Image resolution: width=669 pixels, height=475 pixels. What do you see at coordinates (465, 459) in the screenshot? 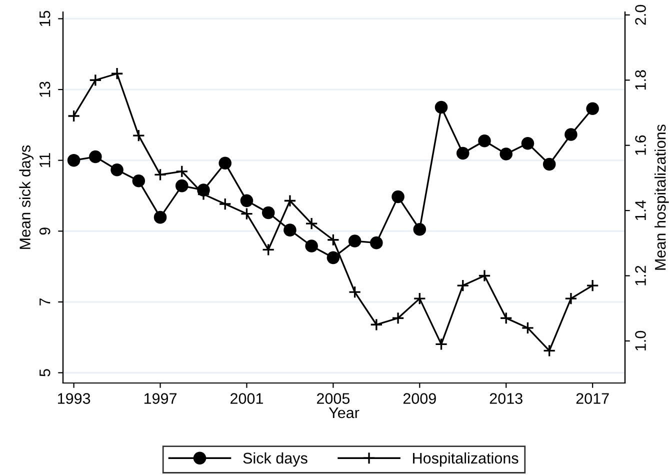
I see `legend-label: Hospitalizations` at bounding box center [465, 459].